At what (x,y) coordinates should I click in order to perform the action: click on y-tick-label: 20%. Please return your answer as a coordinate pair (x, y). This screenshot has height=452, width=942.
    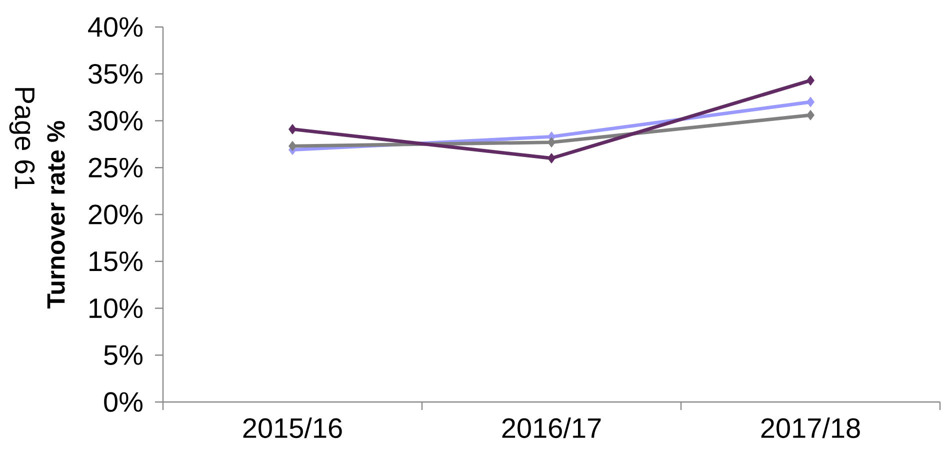
    Looking at the image, I should click on (115, 214).